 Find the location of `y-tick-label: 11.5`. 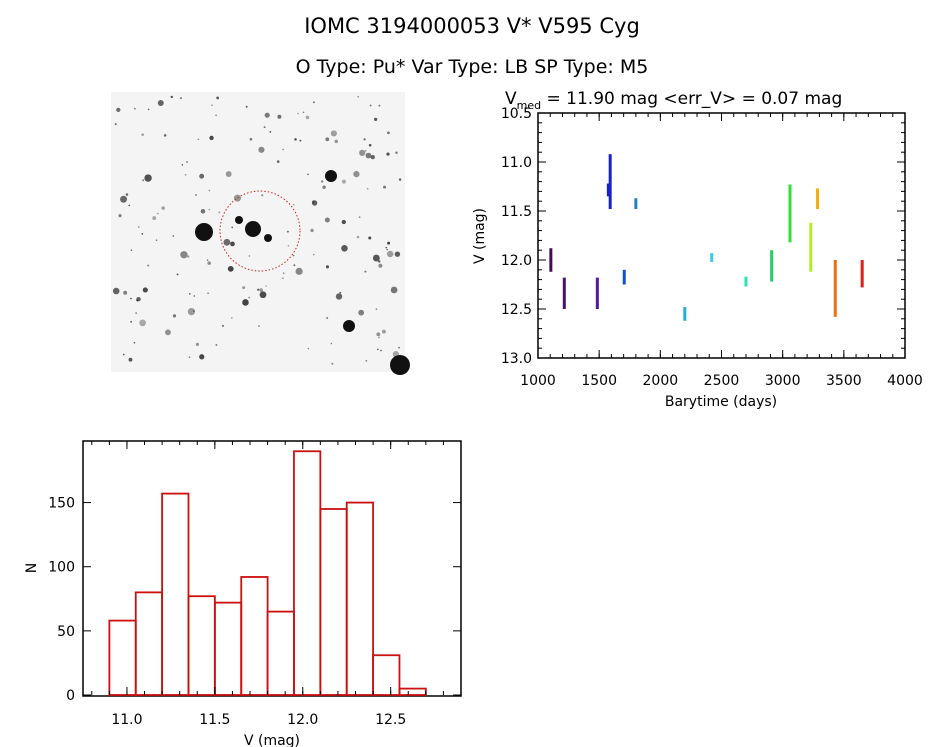

y-tick-label: 11.5 is located at coordinates (516, 212).